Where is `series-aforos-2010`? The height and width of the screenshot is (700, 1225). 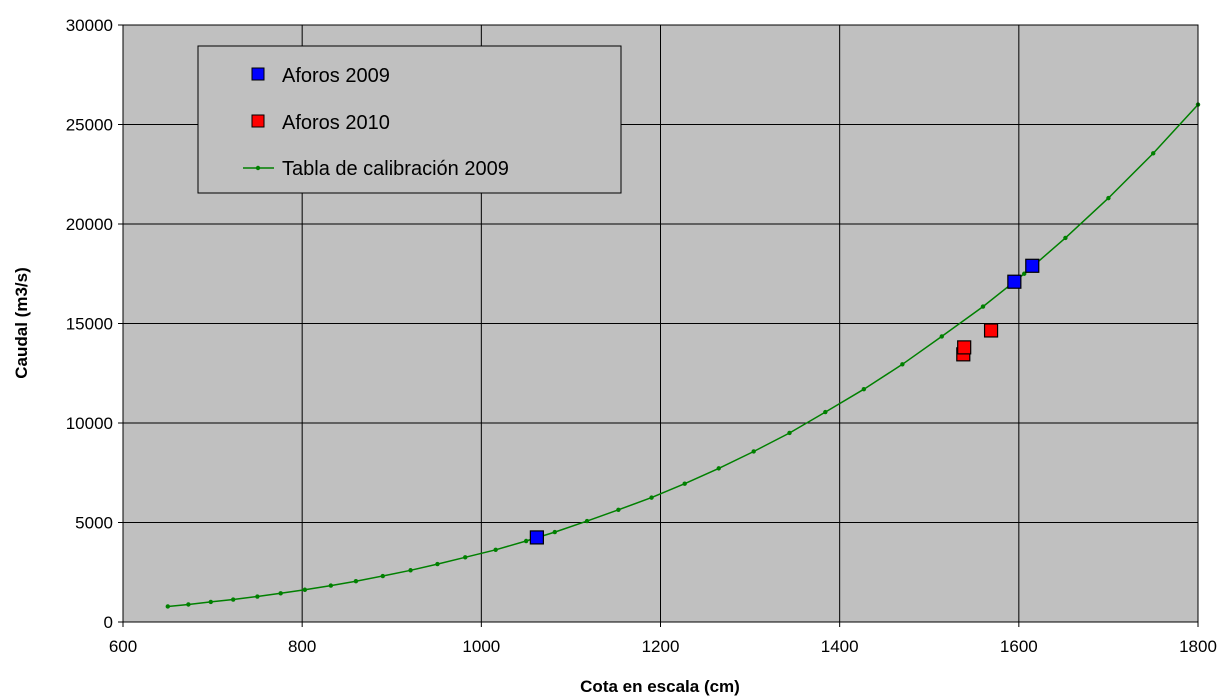
series-aforos-2010 is located at coordinates (977, 342).